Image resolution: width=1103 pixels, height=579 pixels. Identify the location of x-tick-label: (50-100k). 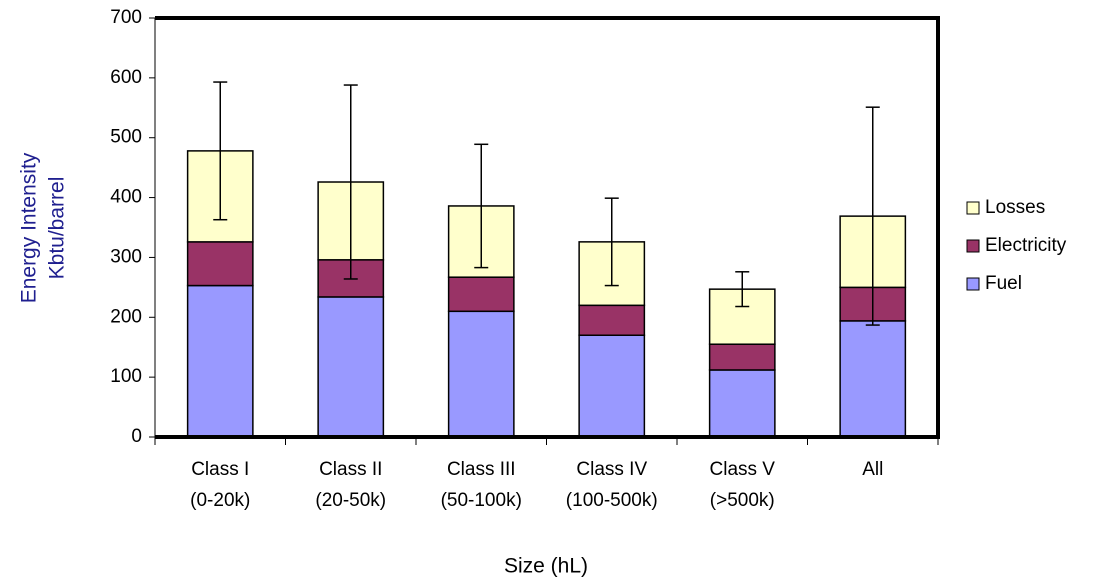
(481, 500).